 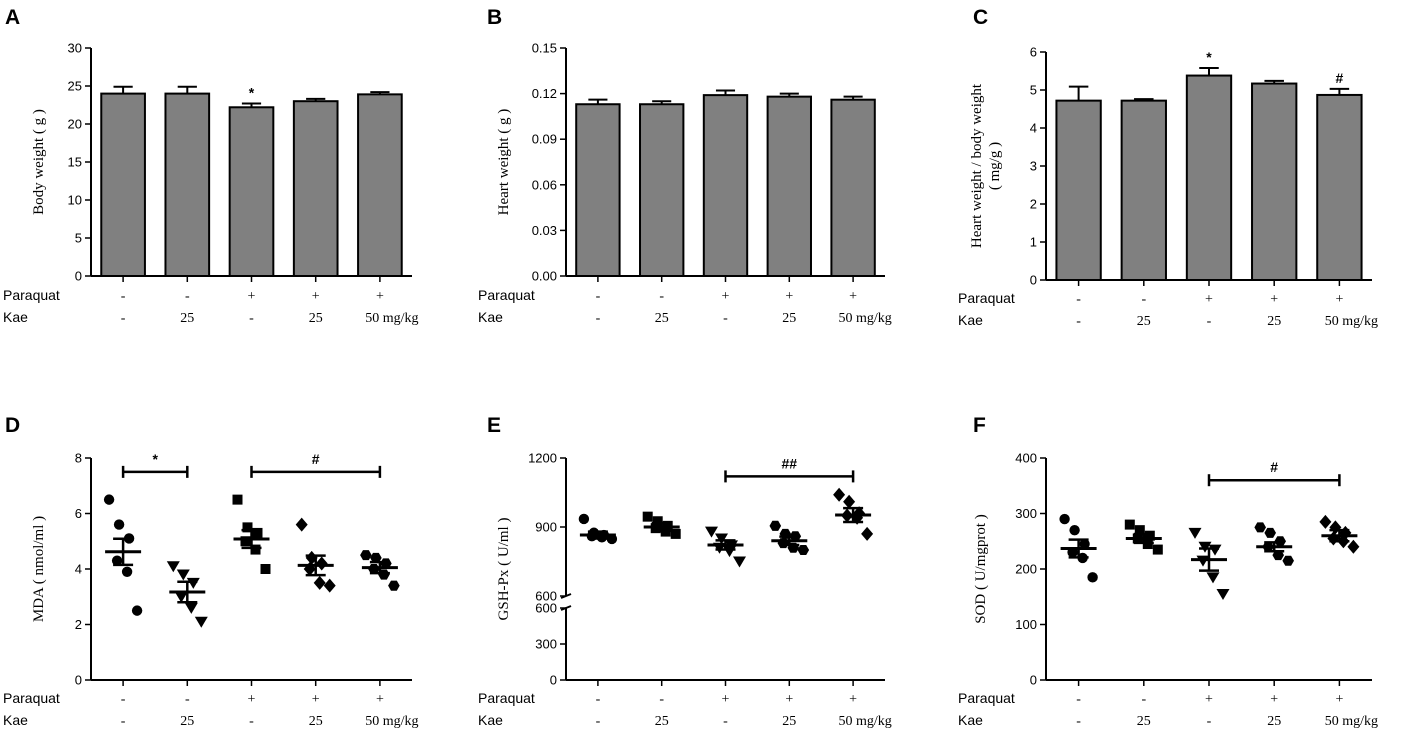 What do you see at coordinates (78, 569) in the screenshot?
I see `y-tick-label: 4` at bounding box center [78, 569].